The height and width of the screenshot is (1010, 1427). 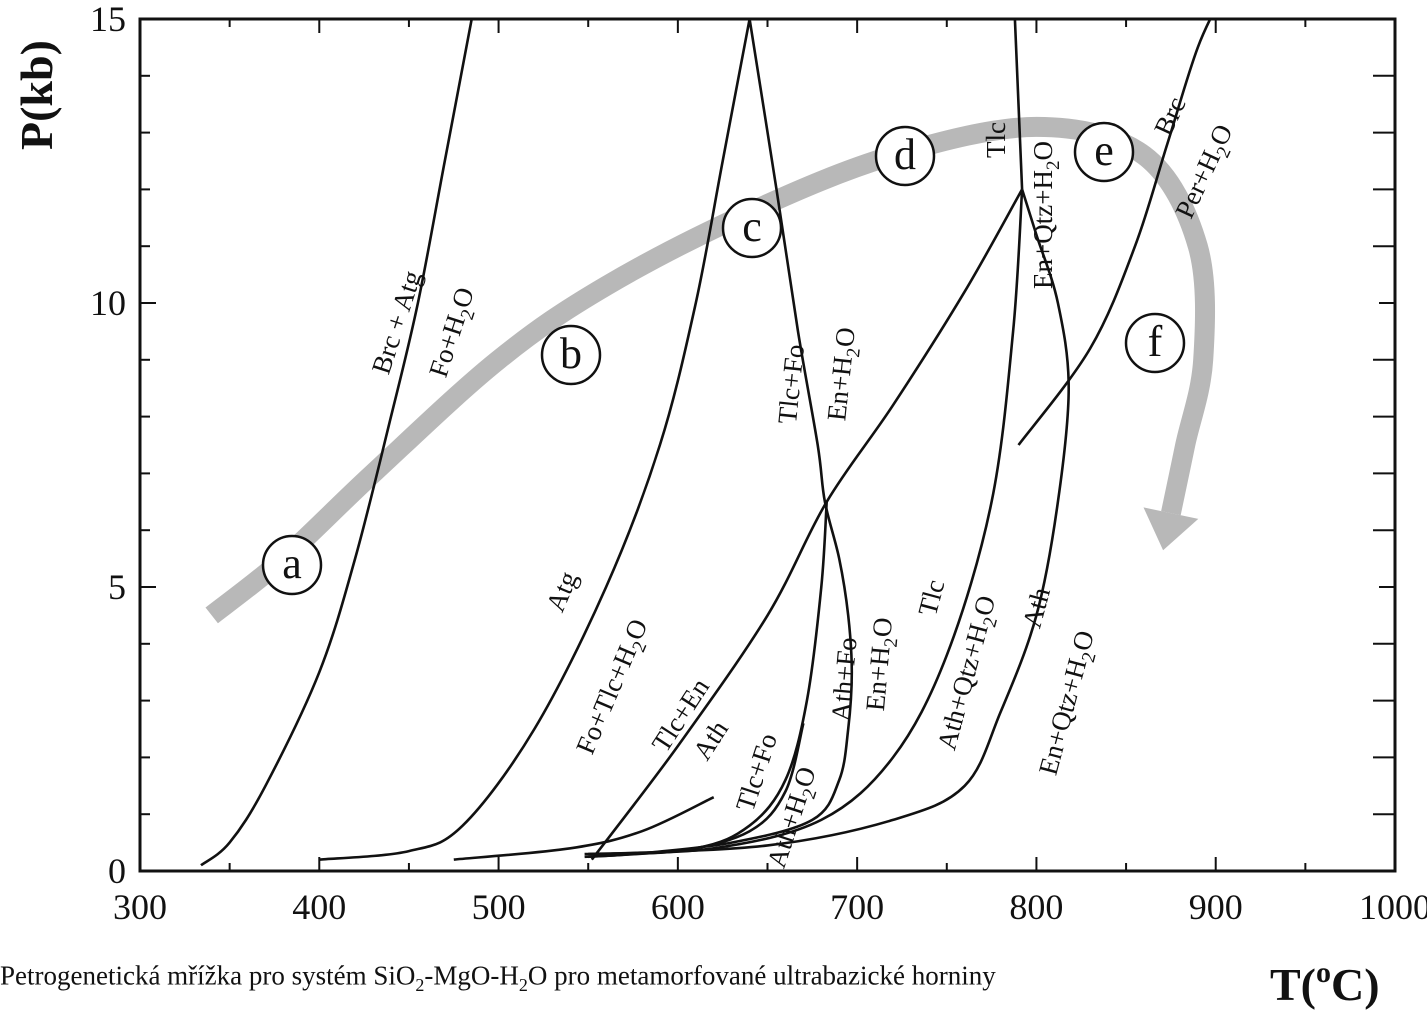 I want to click on path-arrow-head, so click(x=1171, y=529).